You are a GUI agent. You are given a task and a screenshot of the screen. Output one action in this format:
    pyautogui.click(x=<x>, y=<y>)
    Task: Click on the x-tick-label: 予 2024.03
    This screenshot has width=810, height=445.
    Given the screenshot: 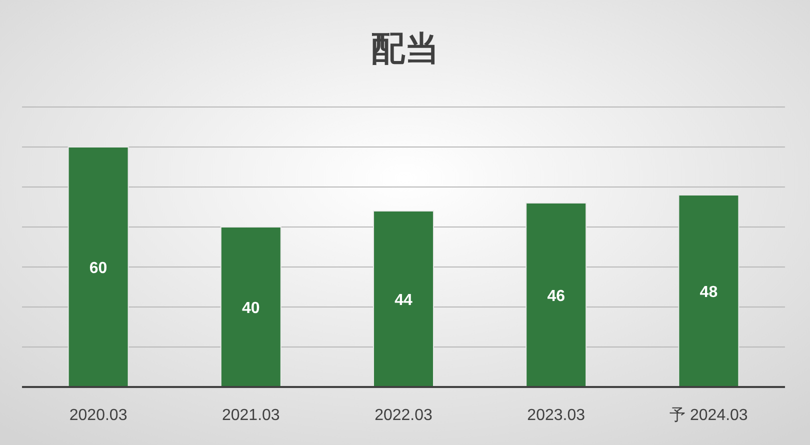 What is the action you would take?
    pyautogui.click(x=709, y=415)
    